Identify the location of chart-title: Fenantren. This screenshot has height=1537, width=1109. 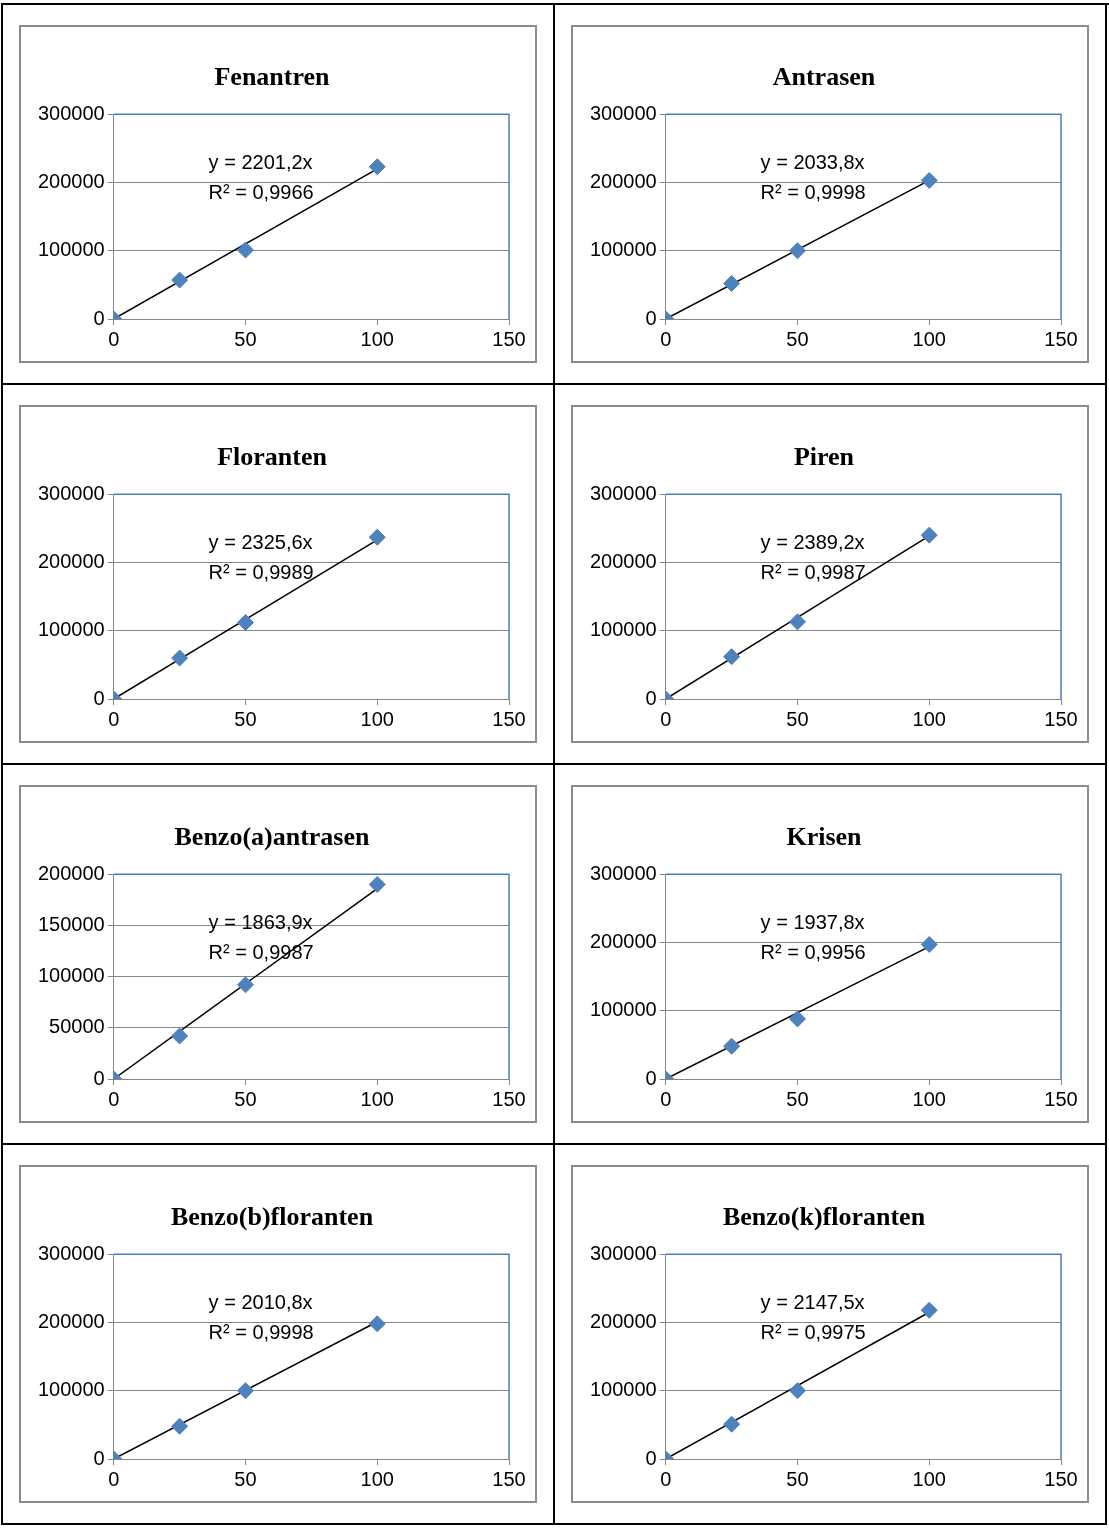
(272, 77).